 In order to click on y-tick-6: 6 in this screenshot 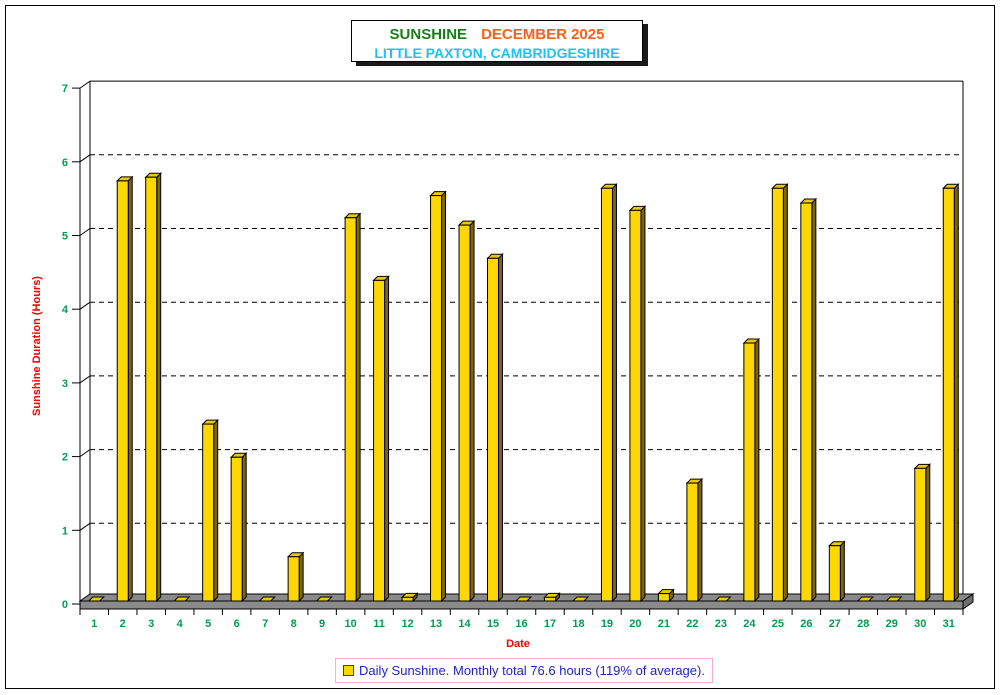, I will do `click(65, 163)`.